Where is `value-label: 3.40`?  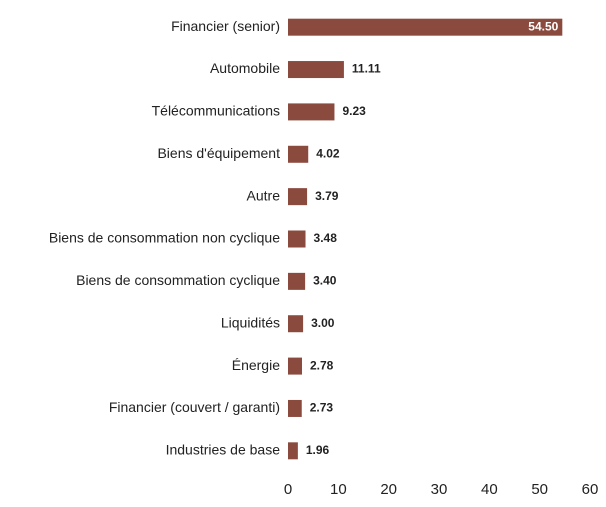
value-label: 3.40 is located at coordinates (325, 281).